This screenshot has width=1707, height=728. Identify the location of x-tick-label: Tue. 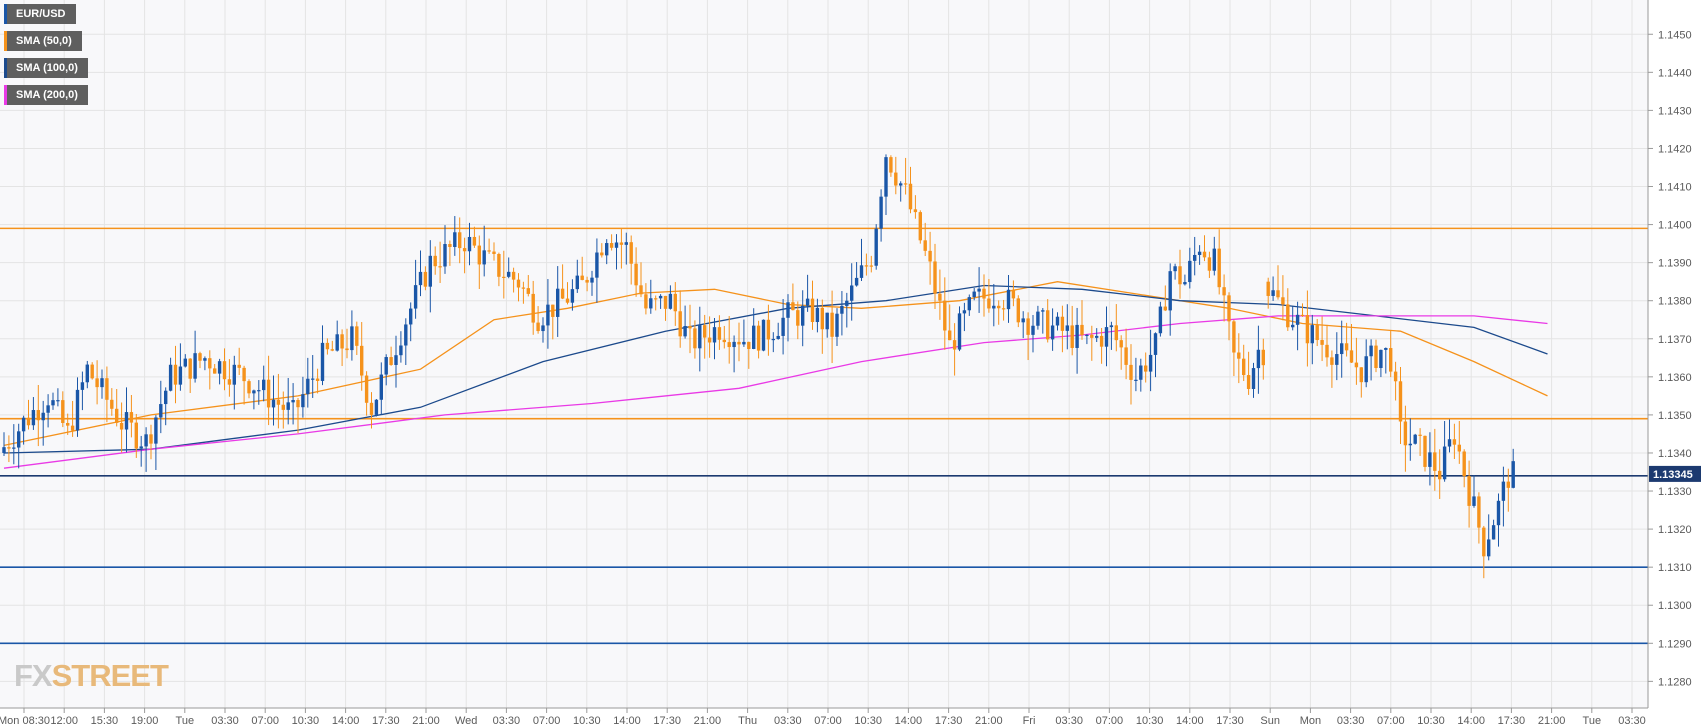
(1592, 721).